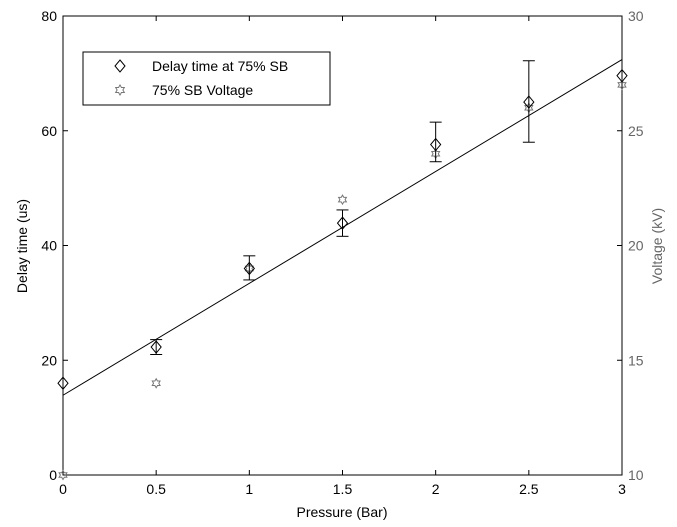 The width and height of the screenshot is (677, 527). What do you see at coordinates (49, 16) in the screenshot?
I see `y-tick-label: 80` at bounding box center [49, 16].